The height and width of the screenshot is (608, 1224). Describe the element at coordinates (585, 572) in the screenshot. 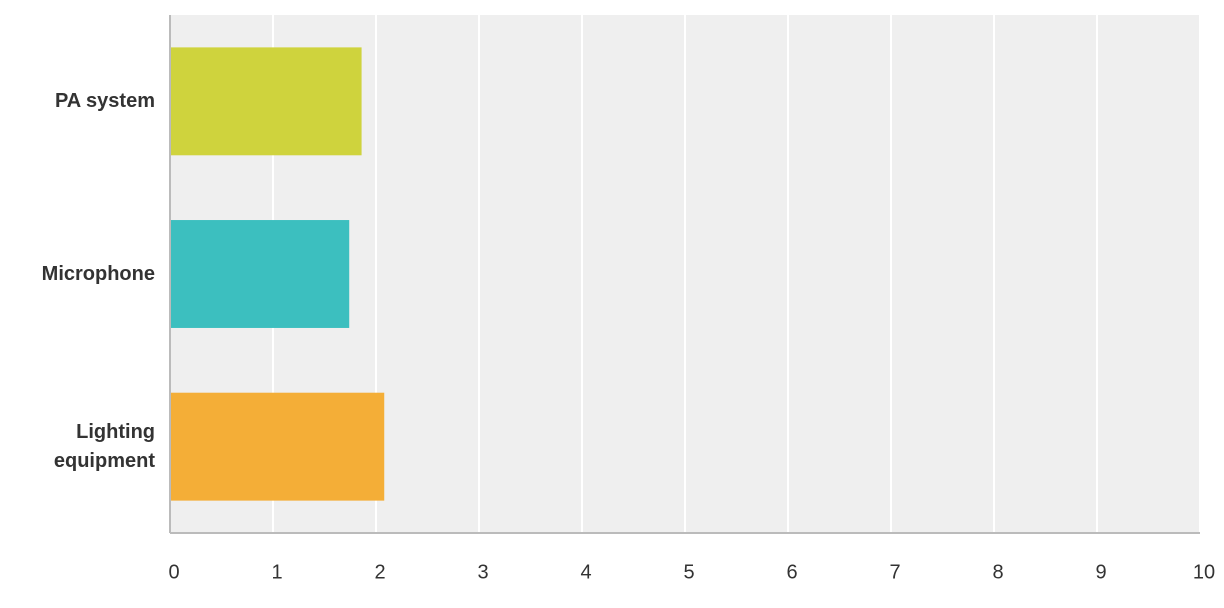

I see `x-tick-label: 4` at that location.